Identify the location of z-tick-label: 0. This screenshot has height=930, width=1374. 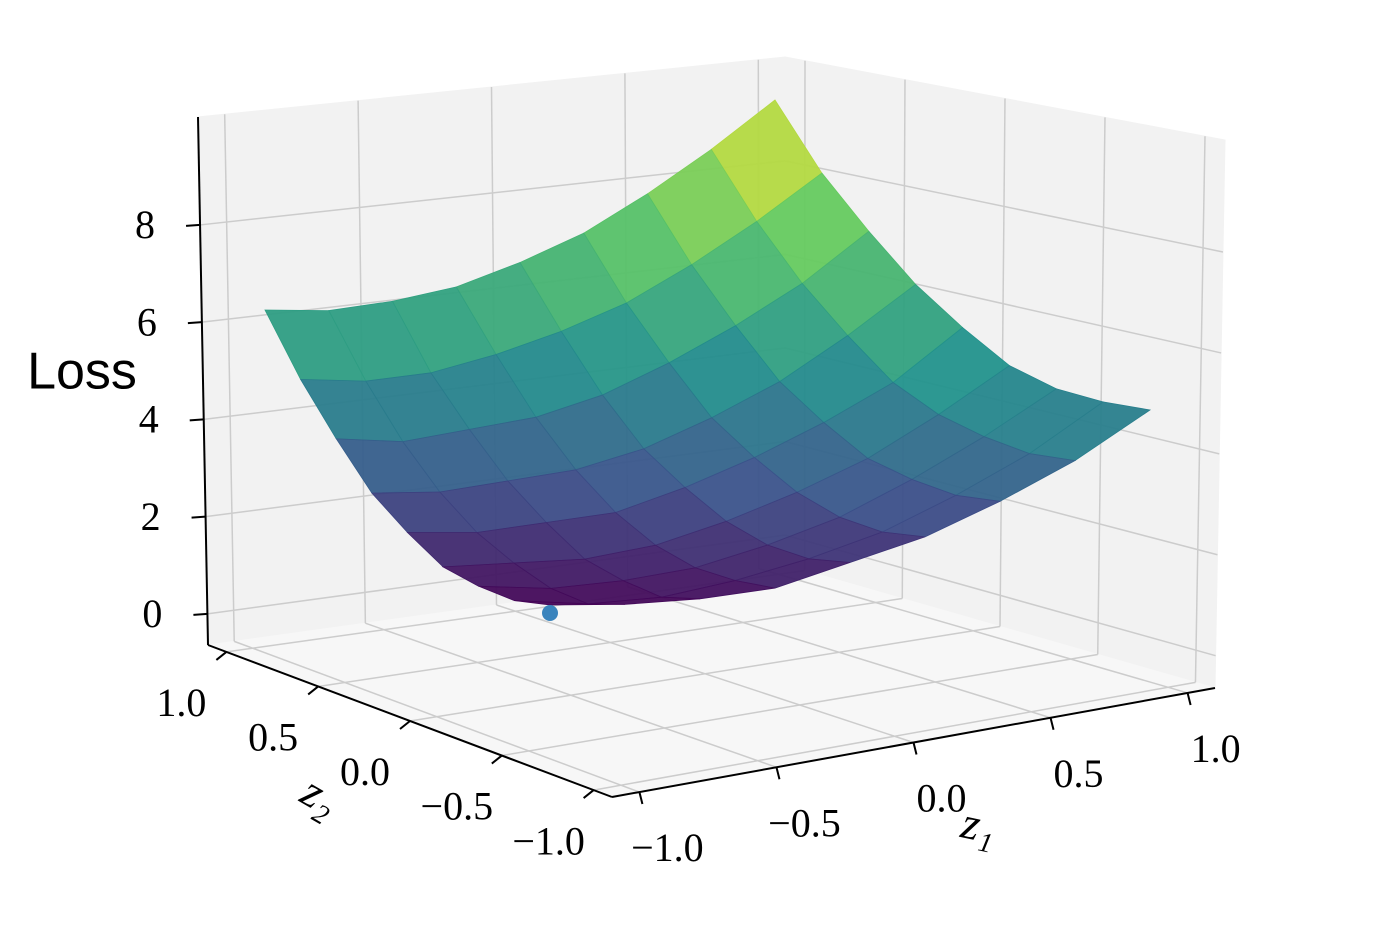
(152, 613).